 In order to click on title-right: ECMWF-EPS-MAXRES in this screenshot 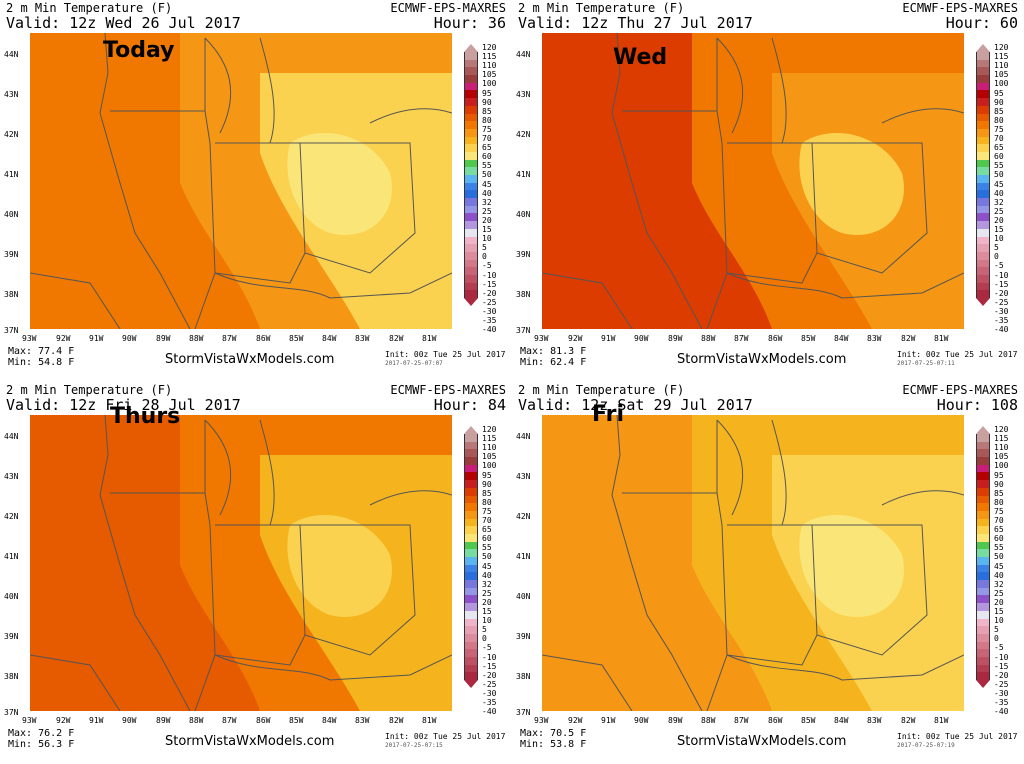, I will do `click(448, 390)`.